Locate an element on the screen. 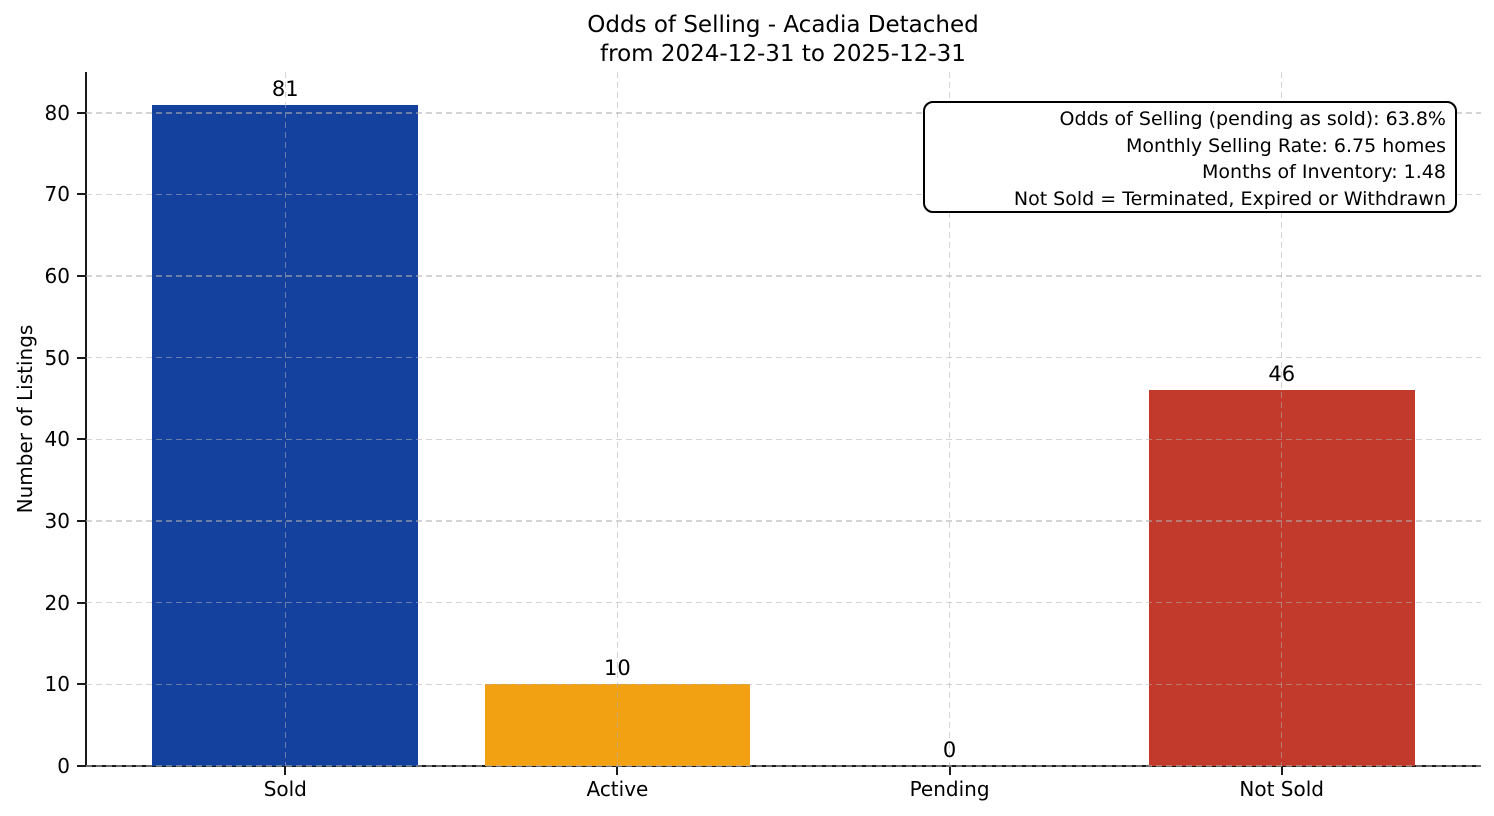 Image resolution: width=1494 pixels, height=816 pixels. bar-value-label: 46 is located at coordinates (1282, 374).